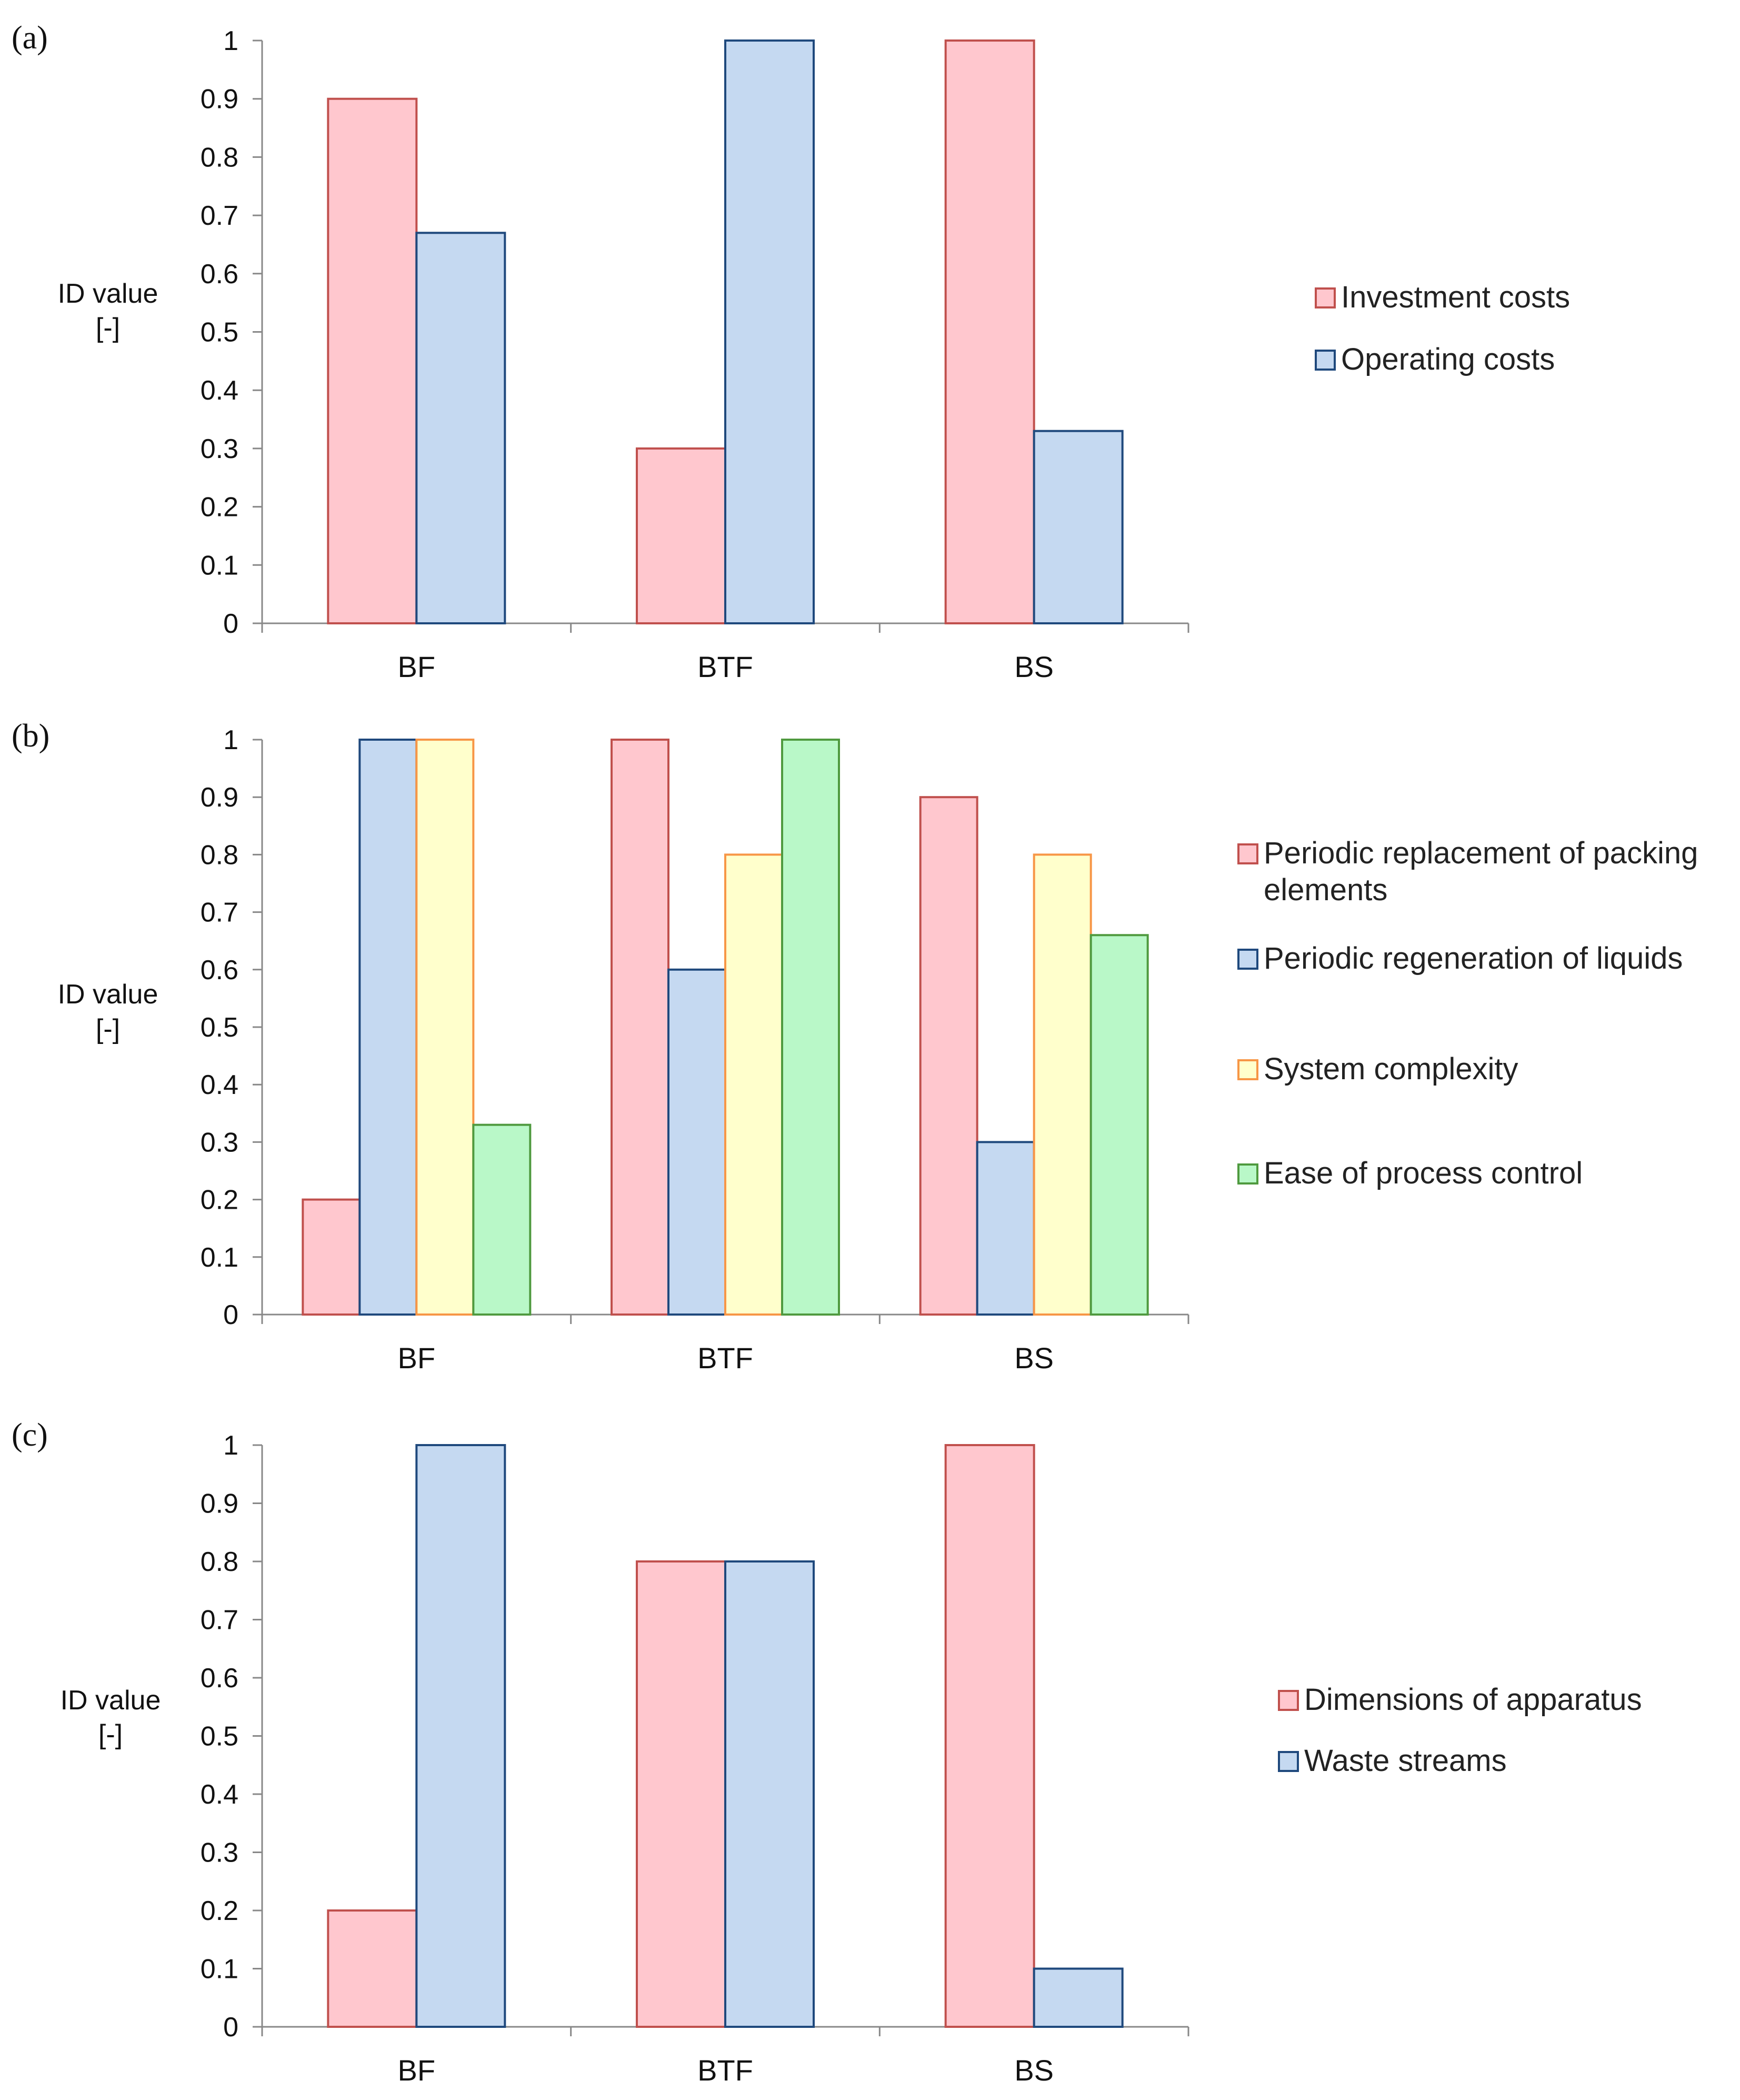 The image size is (1740, 2100). Describe the element at coordinates (1473, 958) in the screenshot. I see `legend-label: Periodic regeneration of liquids` at that location.